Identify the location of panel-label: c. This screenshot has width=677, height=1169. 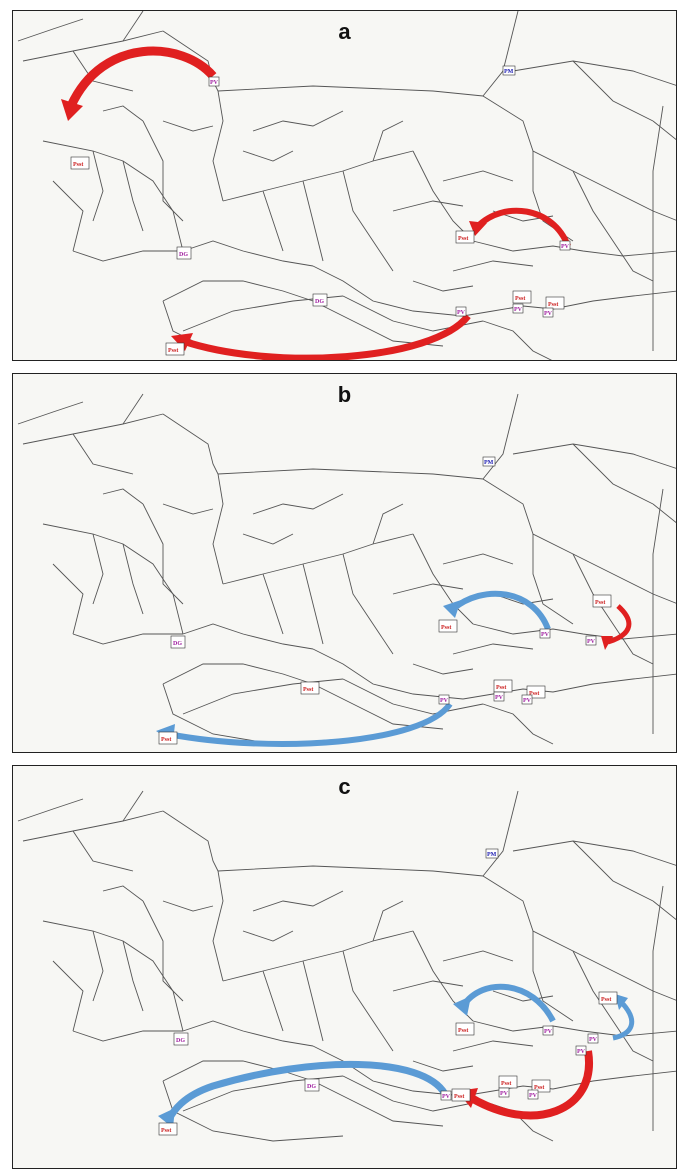
(344, 786).